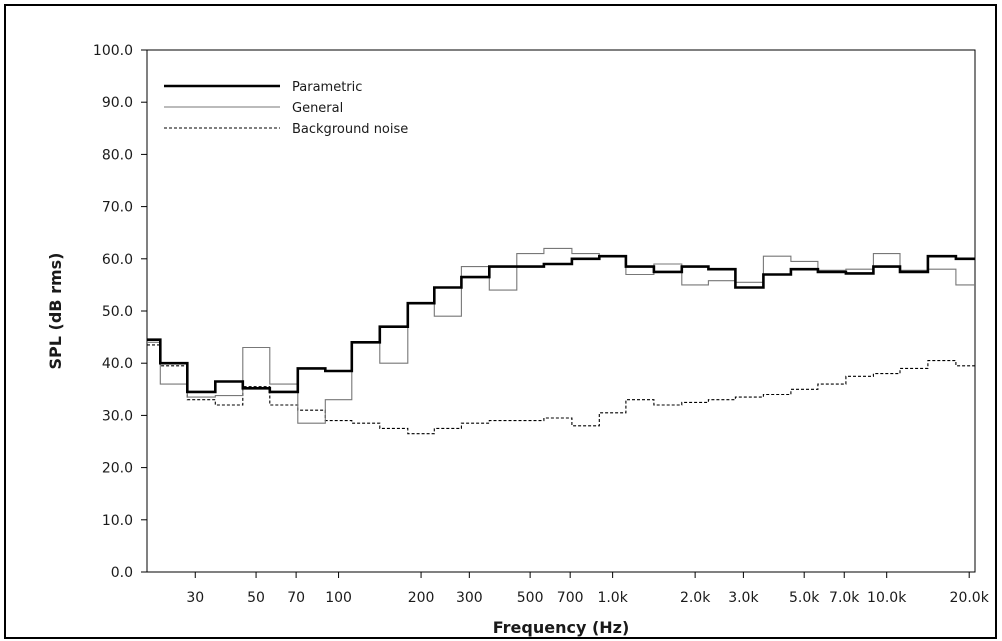  I want to click on legend-label: General, so click(317, 108).